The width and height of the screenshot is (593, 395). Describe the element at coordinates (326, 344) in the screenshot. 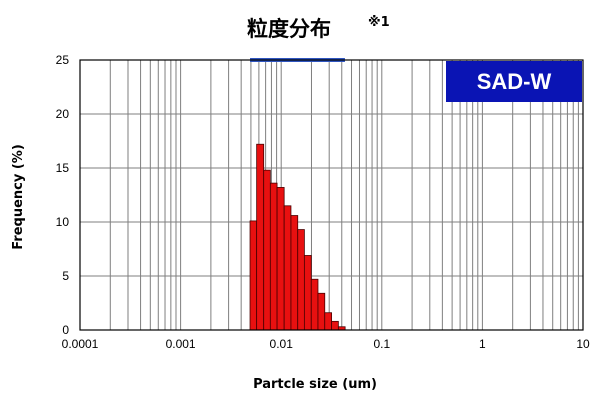

I see `x-axis-ticks: 0.0001 0.001 0.01 0.1 1 10` at that location.